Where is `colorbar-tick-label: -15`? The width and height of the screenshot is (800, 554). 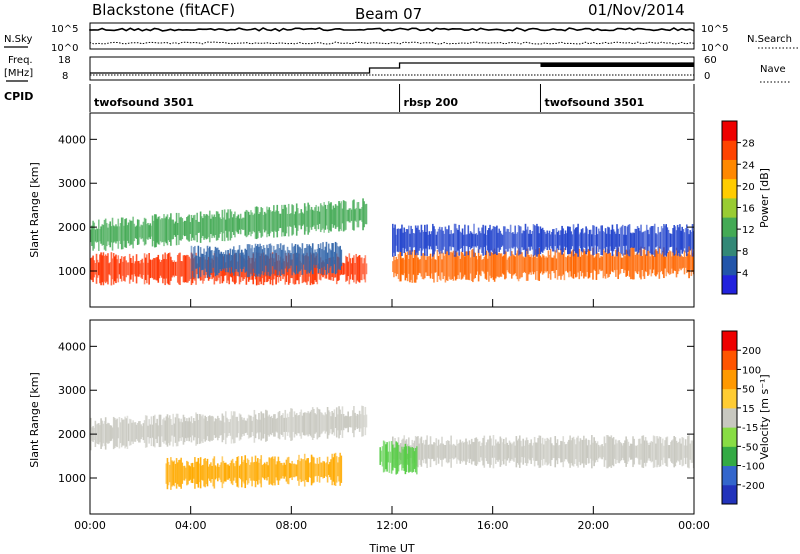
colorbar-tick-label: -15 is located at coordinates (750, 428).